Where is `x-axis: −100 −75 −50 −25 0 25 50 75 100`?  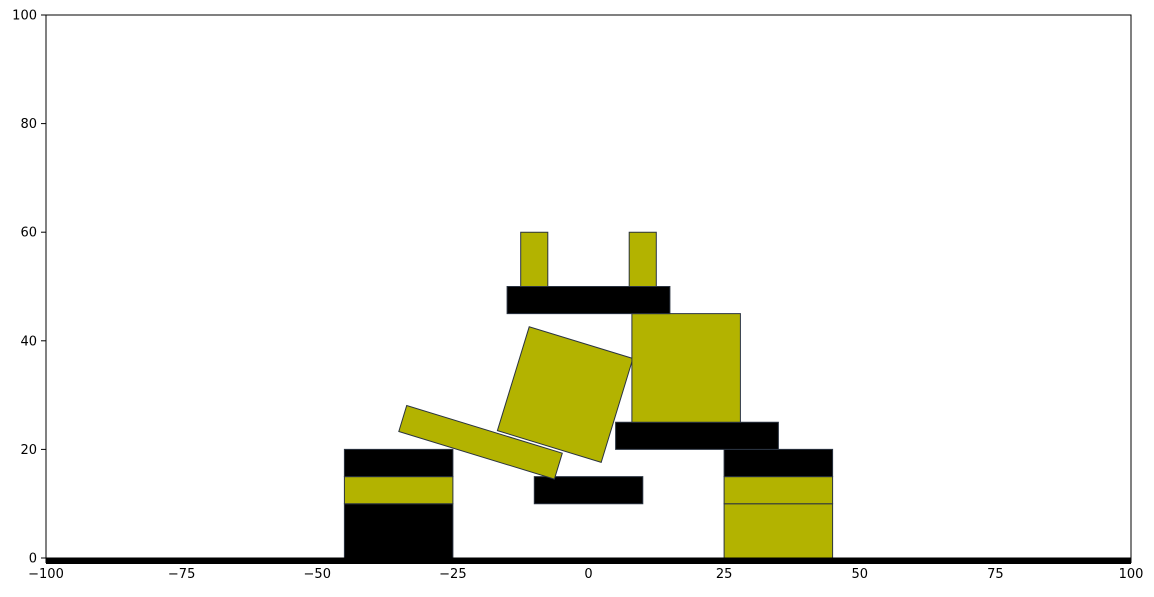 x-axis: −100 −75 −50 −25 0 25 50 75 100 is located at coordinates (585, 570).